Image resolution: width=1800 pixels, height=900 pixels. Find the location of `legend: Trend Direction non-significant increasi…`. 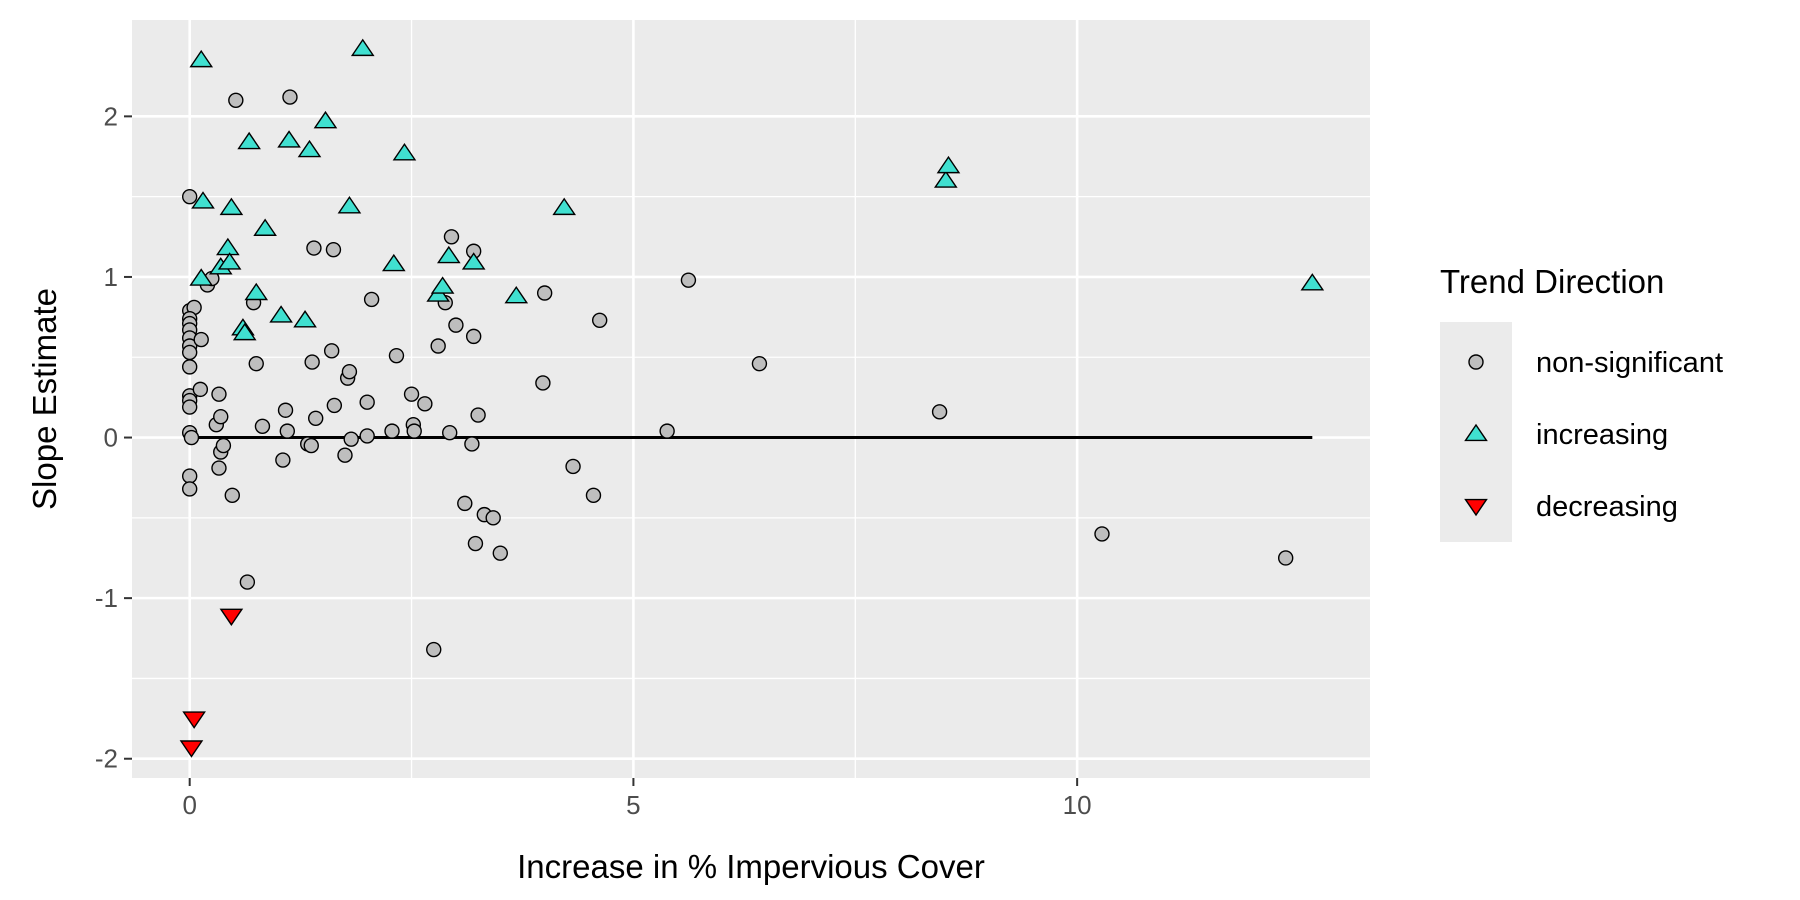

legend: Trend Direction non-significant increasi… is located at coordinates (1581, 402).